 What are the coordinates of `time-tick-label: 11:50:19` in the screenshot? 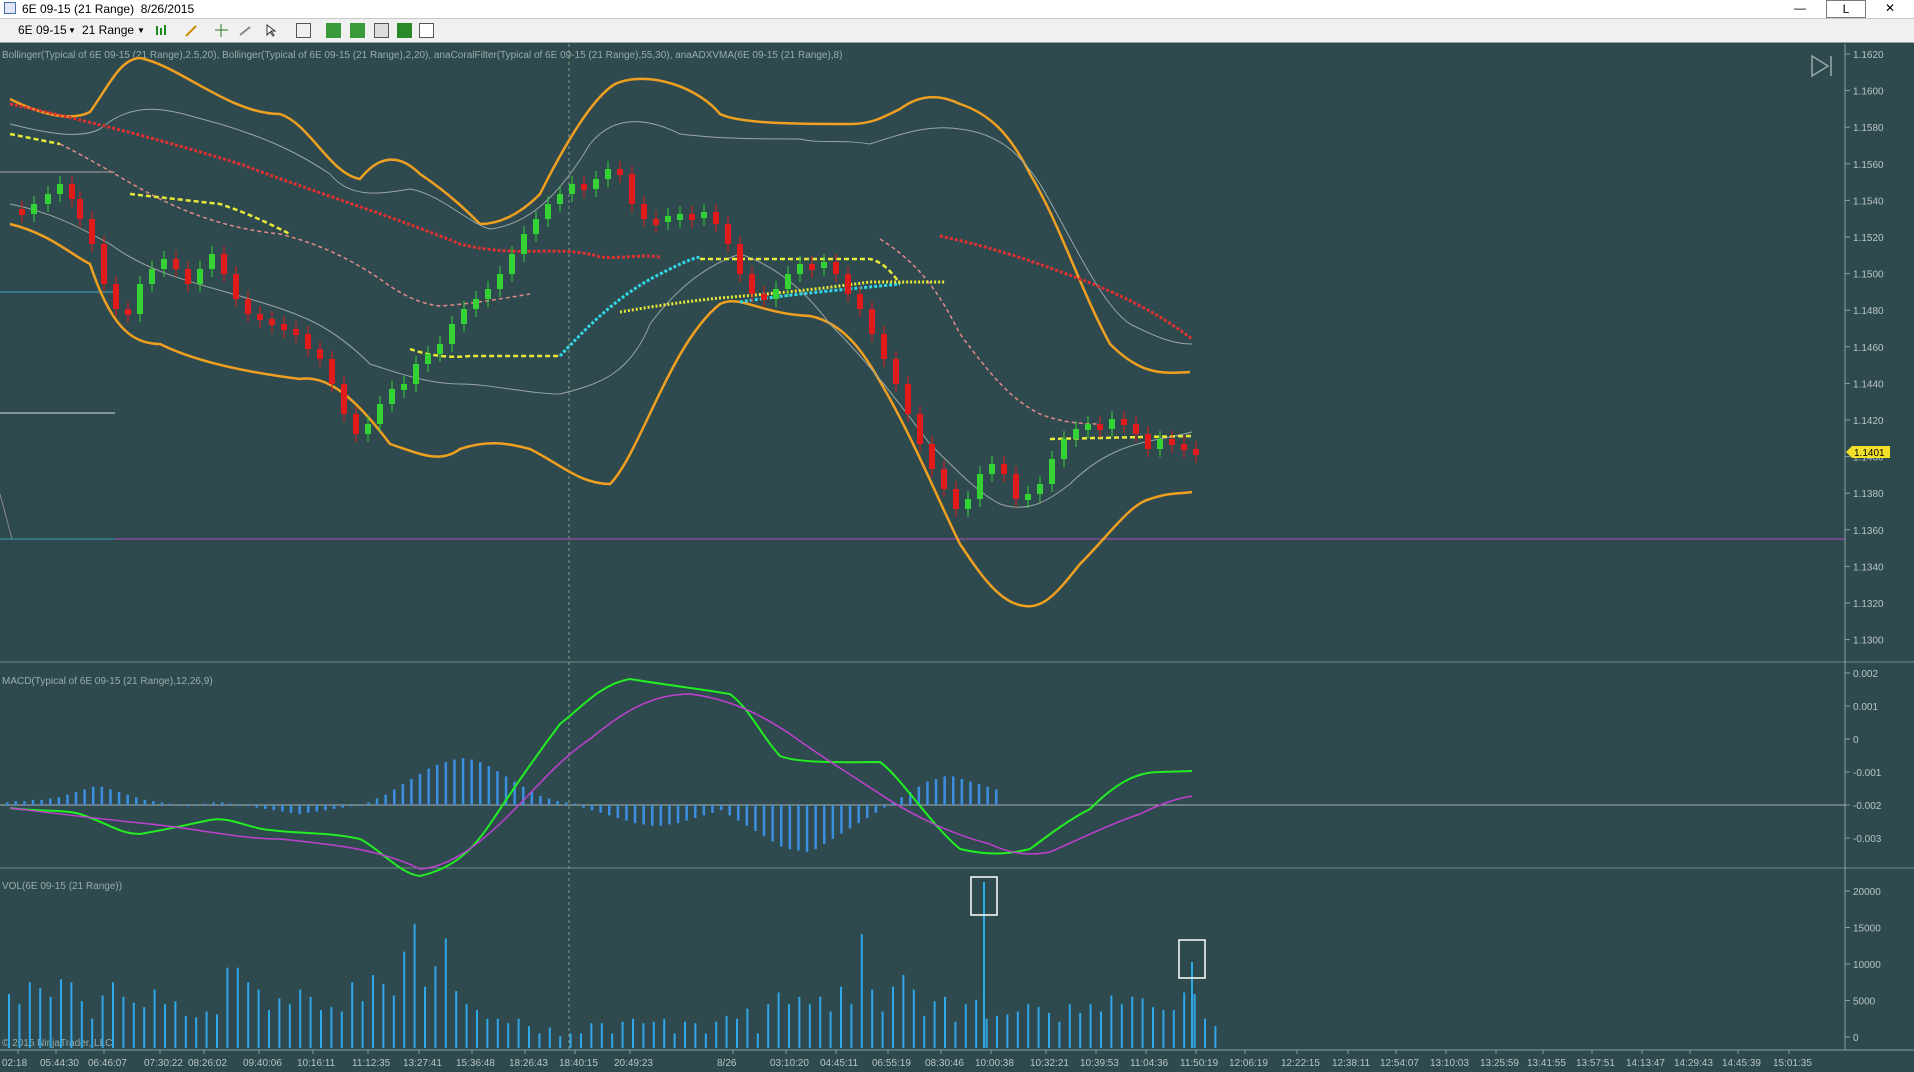 It's located at (1199, 1063).